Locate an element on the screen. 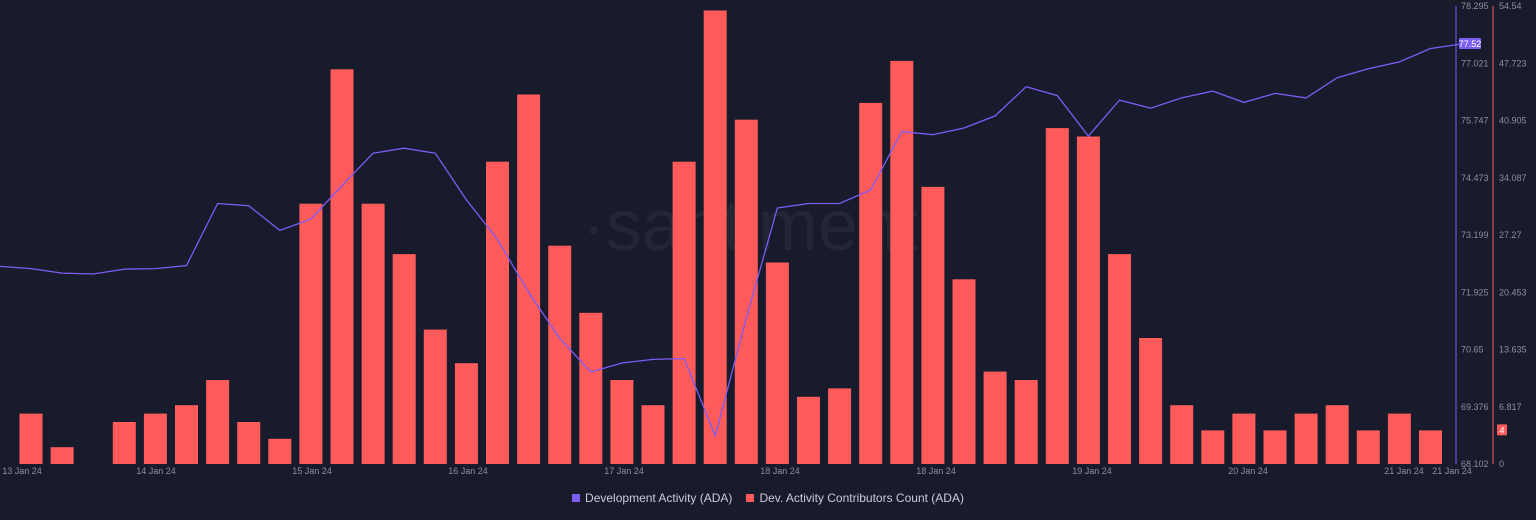 The width and height of the screenshot is (1536, 520). line-last-value-badge: 77.52 is located at coordinates (1470, 43).